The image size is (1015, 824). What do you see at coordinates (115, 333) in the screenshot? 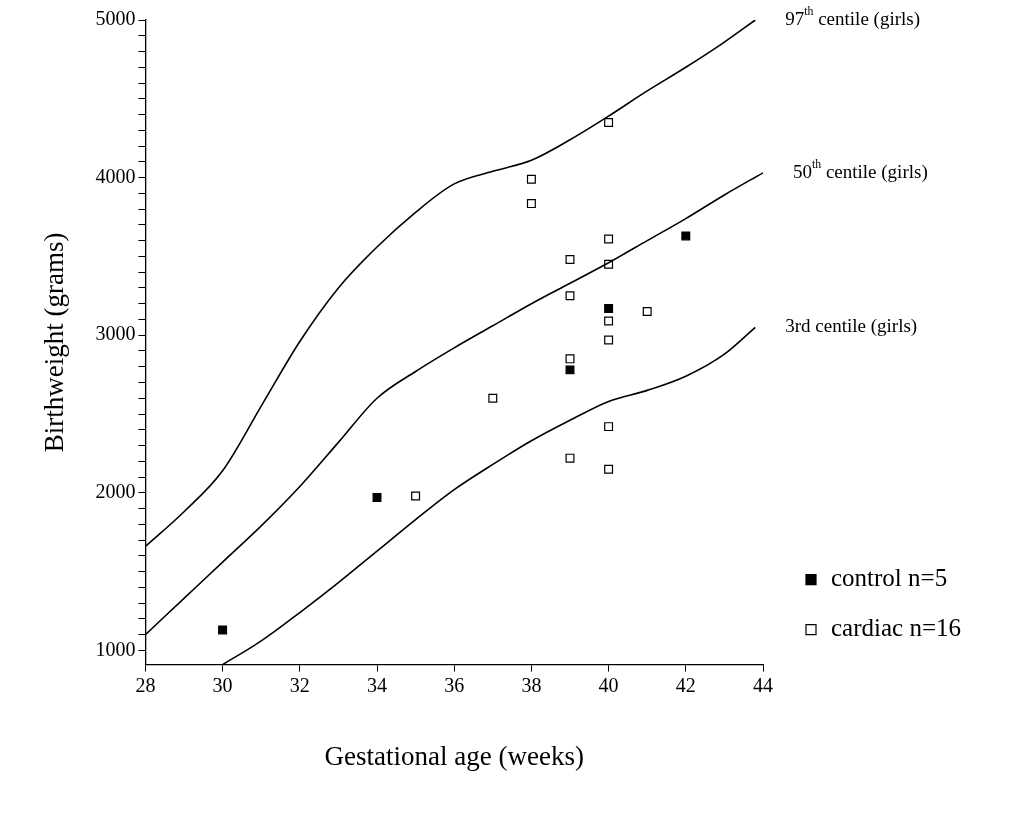
I see `y-tick-label: 3000` at bounding box center [115, 333].